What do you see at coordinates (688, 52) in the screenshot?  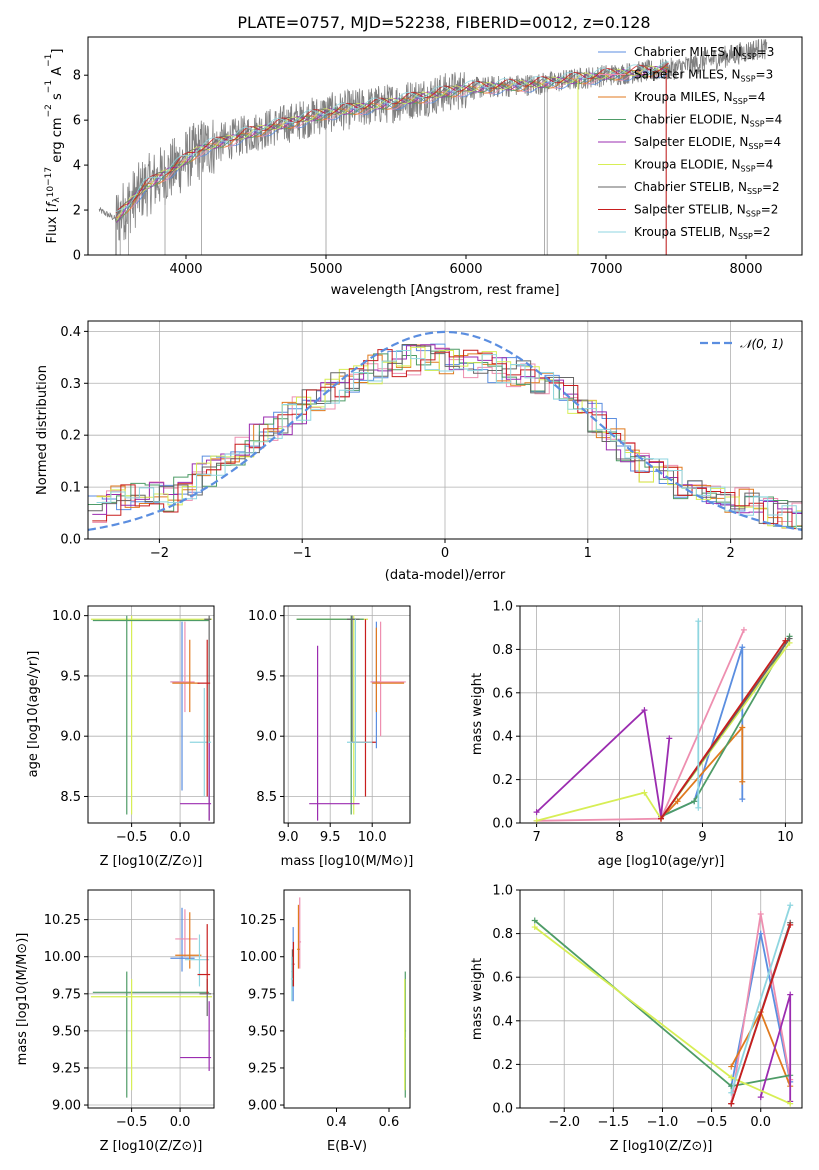 I see `legend-name: Chabrier MILES, N` at bounding box center [688, 52].